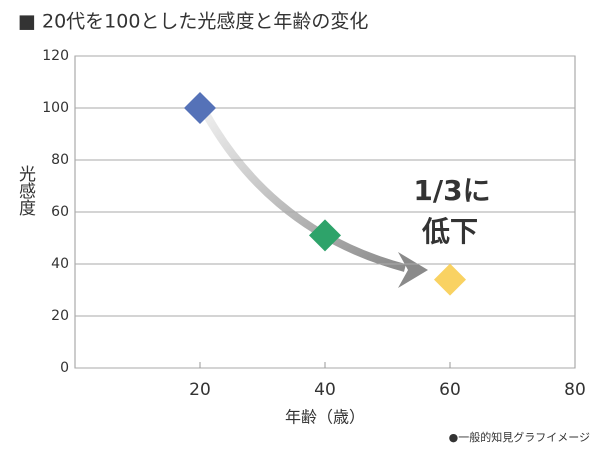  I want to click on y-tick-label: 100, so click(55, 108).